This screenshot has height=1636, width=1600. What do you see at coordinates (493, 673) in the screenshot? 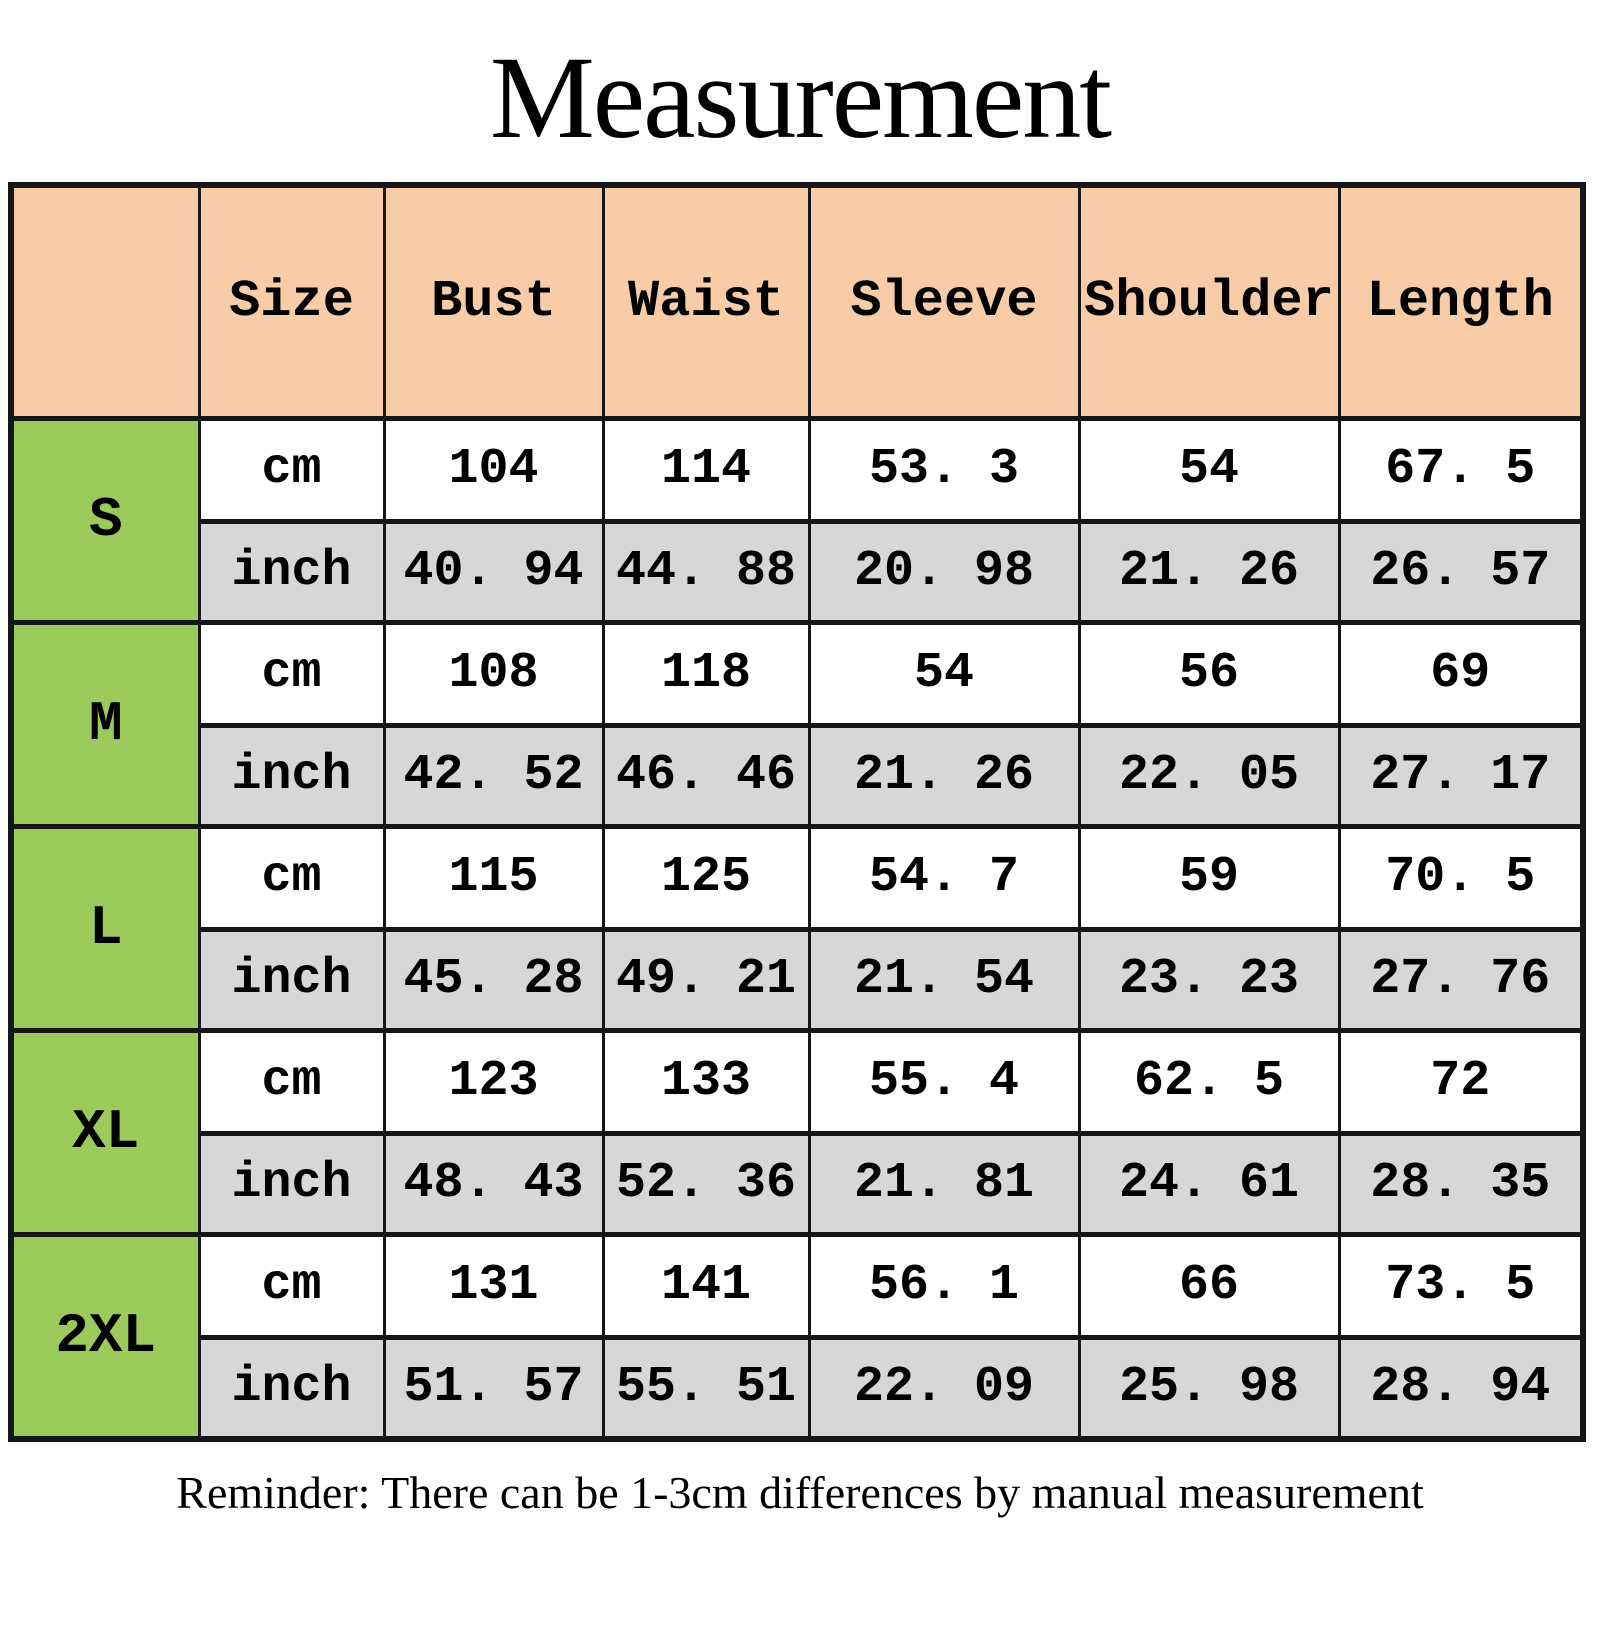
I see `cell-value: 108` at bounding box center [493, 673].